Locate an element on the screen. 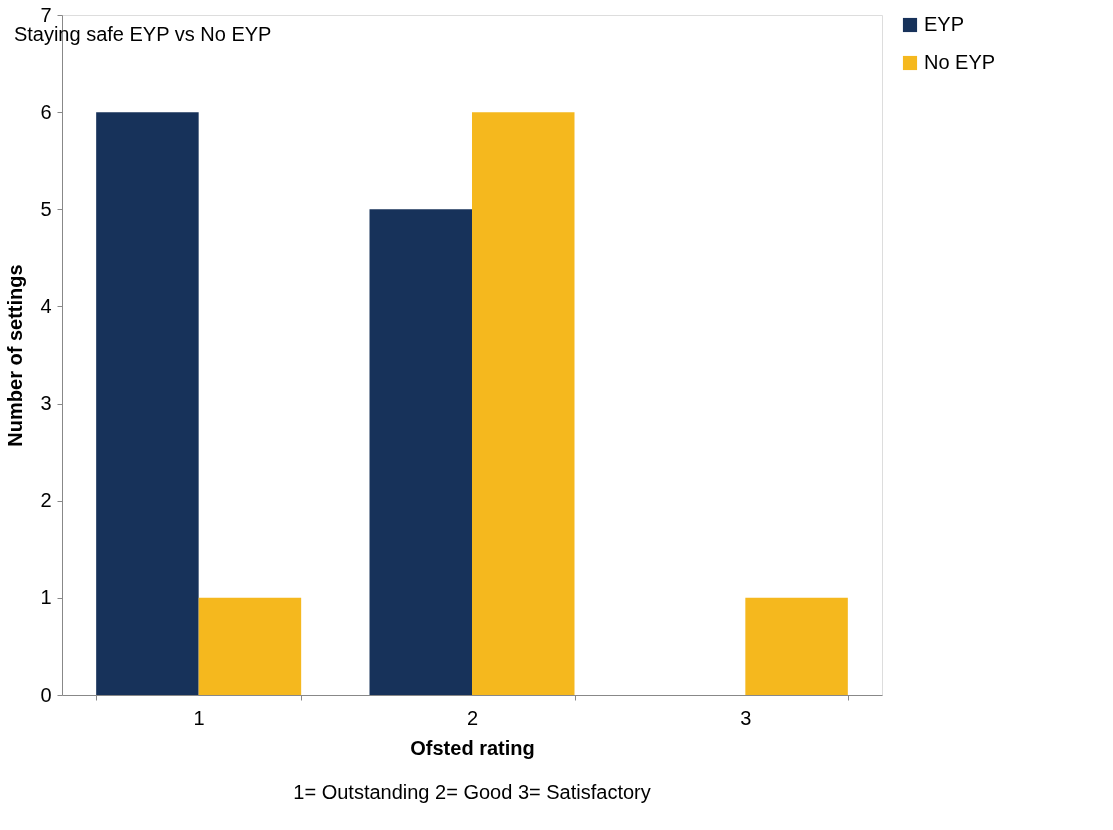  legend-label: No EYP is located at coordinates (960, 62).